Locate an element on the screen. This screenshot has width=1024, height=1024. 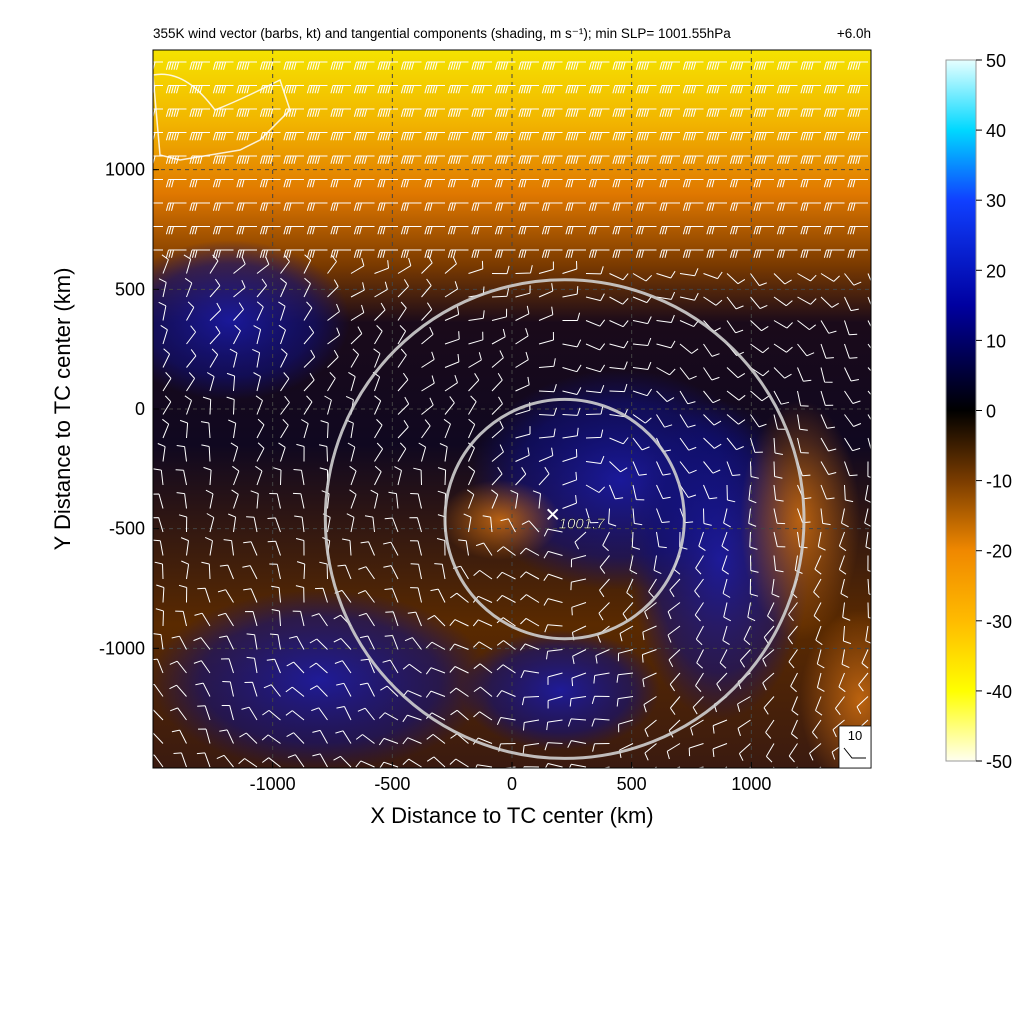
colorbar-tick-label: -40 is located at coordinates (999, 692).